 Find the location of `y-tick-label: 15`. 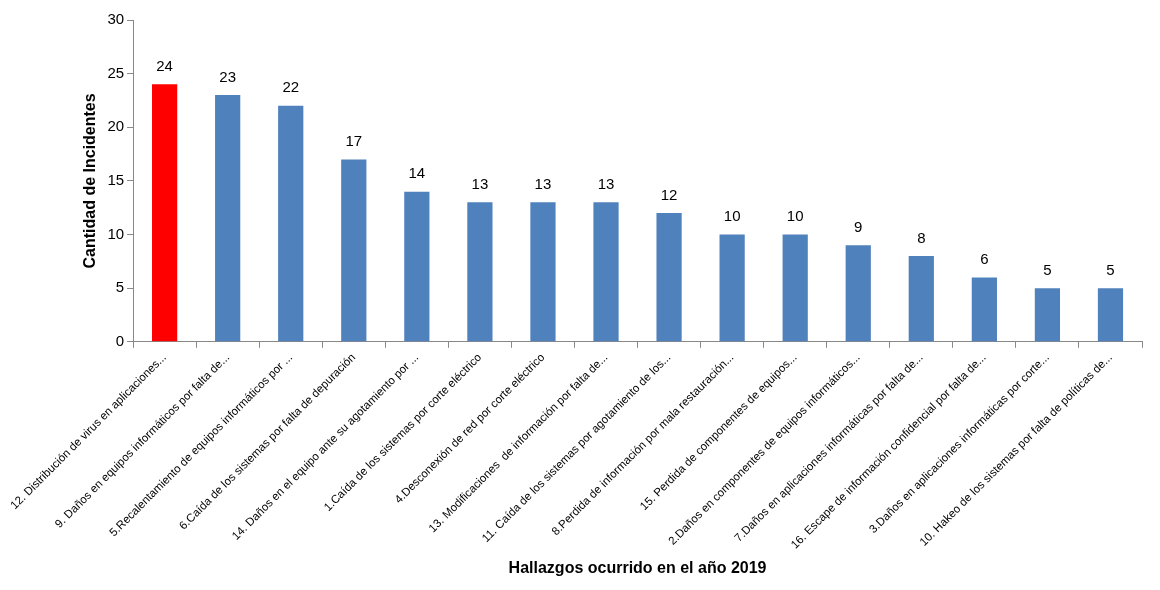

y-tick-label: 15 is located at coordinates (116, 180).